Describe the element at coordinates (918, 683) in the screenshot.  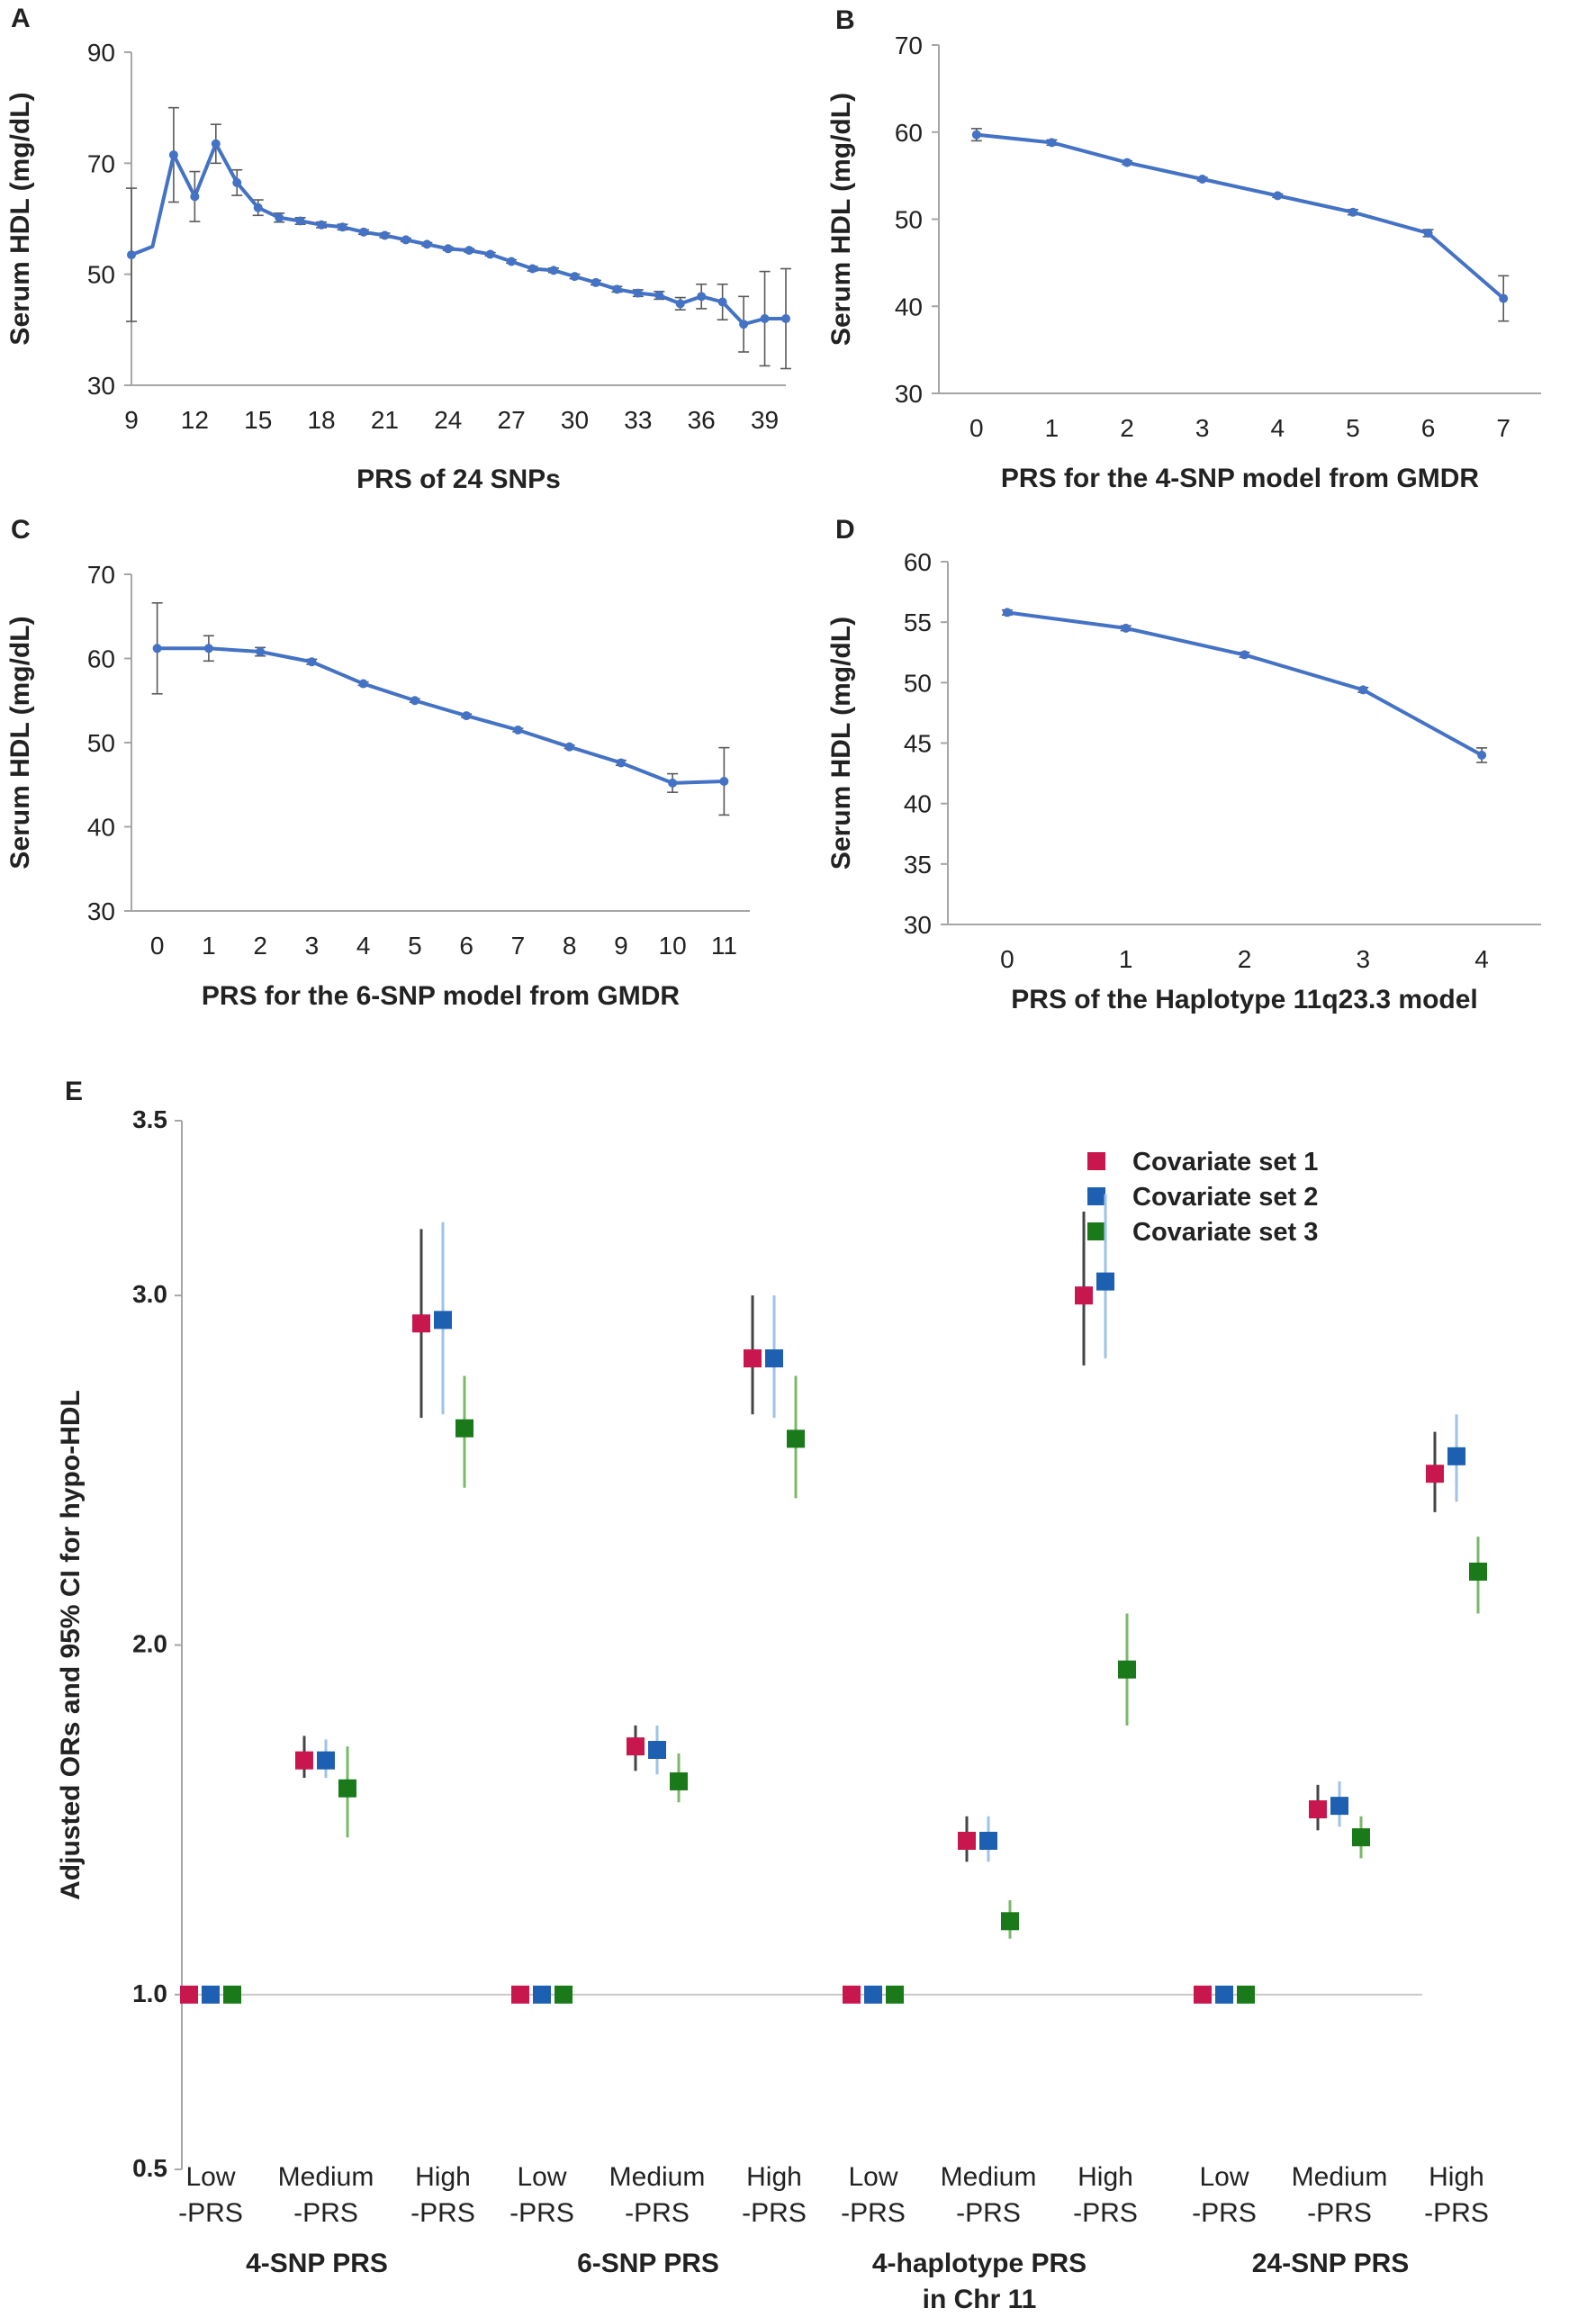
I see `y-tick-label: 50` at that location.